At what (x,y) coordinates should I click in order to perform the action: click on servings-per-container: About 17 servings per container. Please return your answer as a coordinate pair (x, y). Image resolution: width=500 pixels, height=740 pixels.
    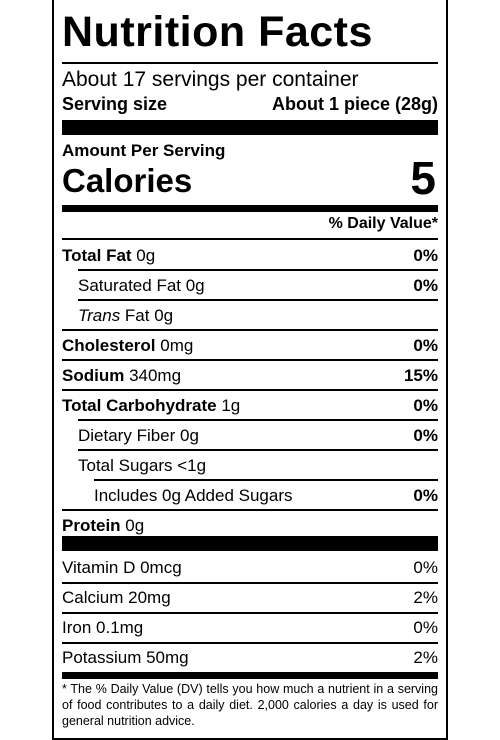
    Looking at the image, I should click on (210, 79).